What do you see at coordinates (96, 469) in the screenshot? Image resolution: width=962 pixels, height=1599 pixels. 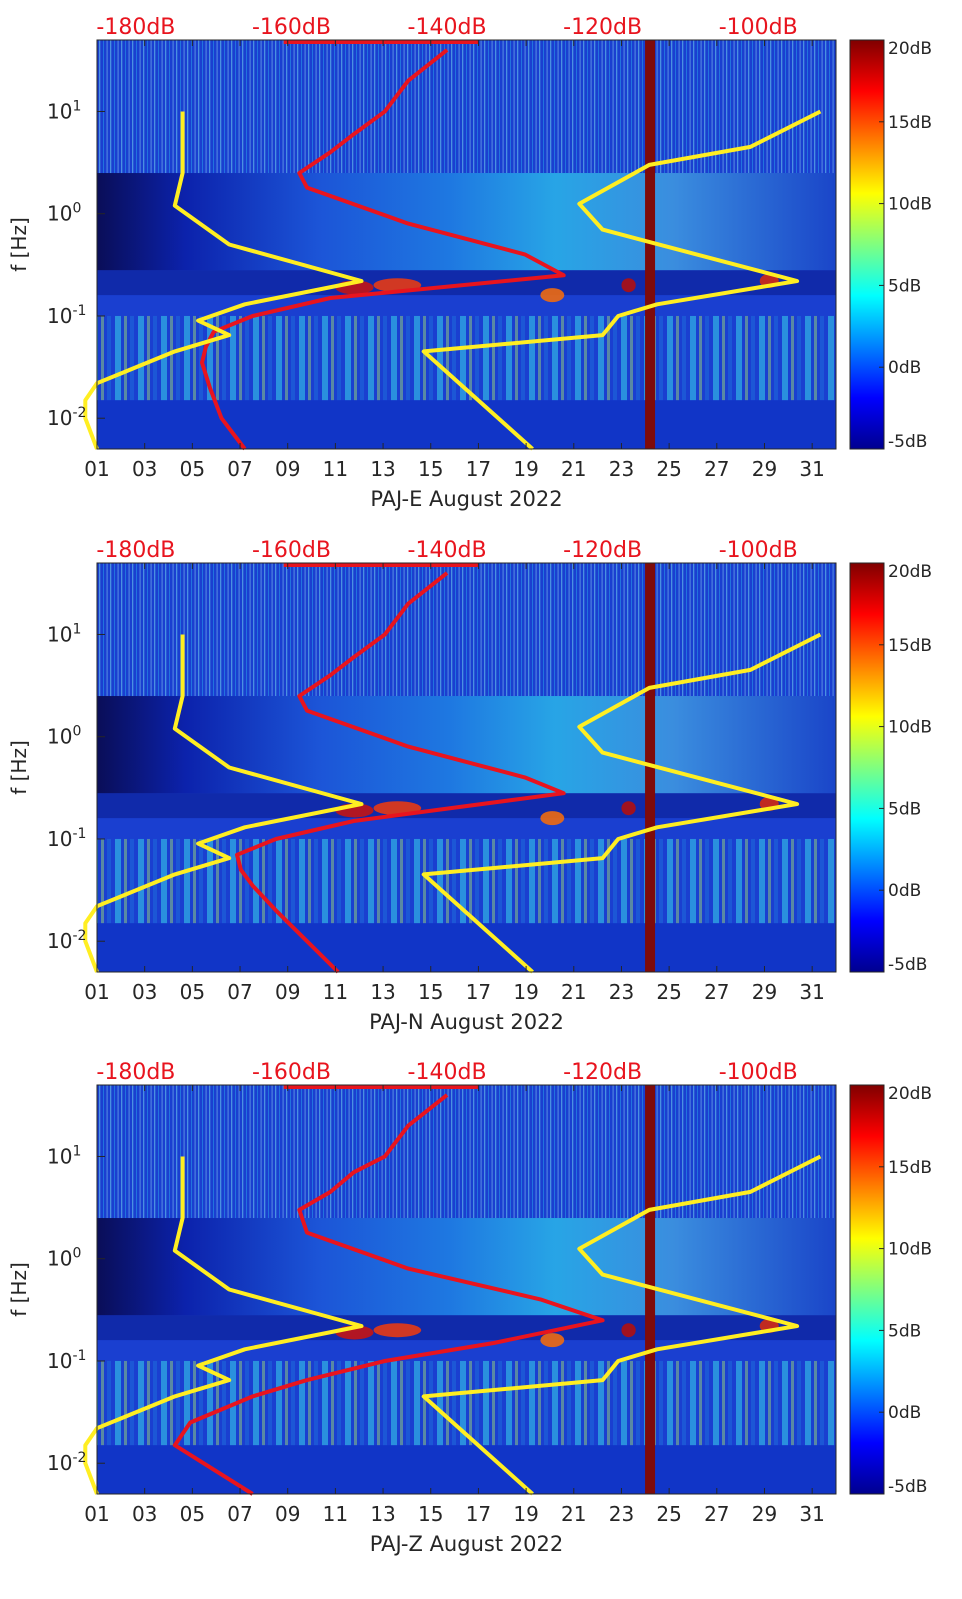 I see `x-tick-label: 01` at bounding box center [96, 469].